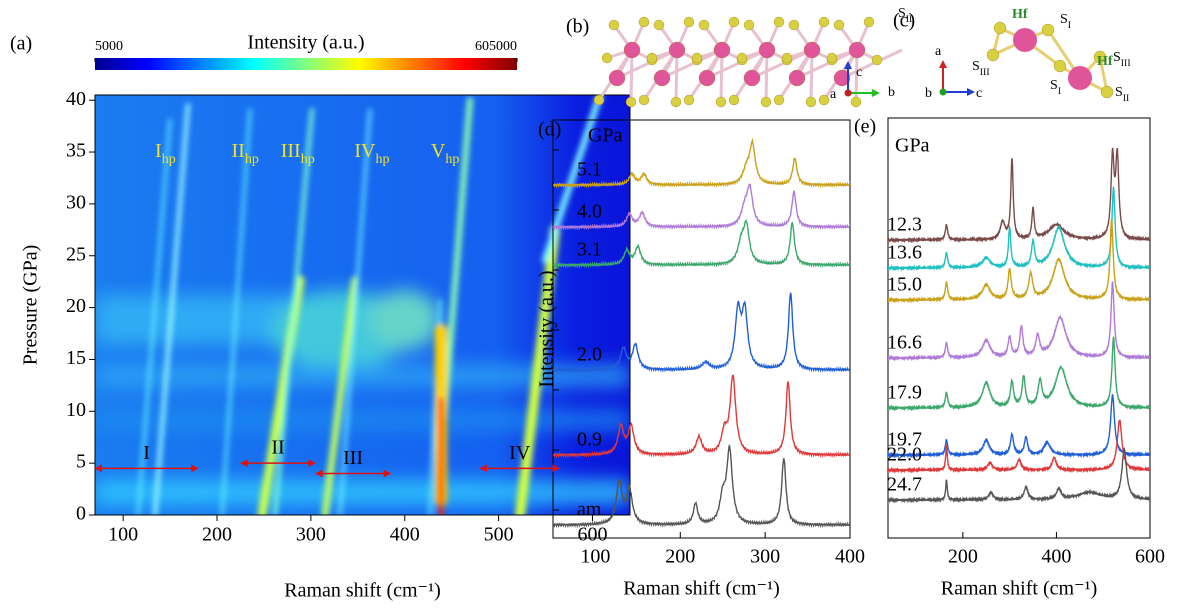  What do you see at coordinates (76, 99) in the screenshot?
I see `y-tick-label: 40` at bounding box center [76, 99].